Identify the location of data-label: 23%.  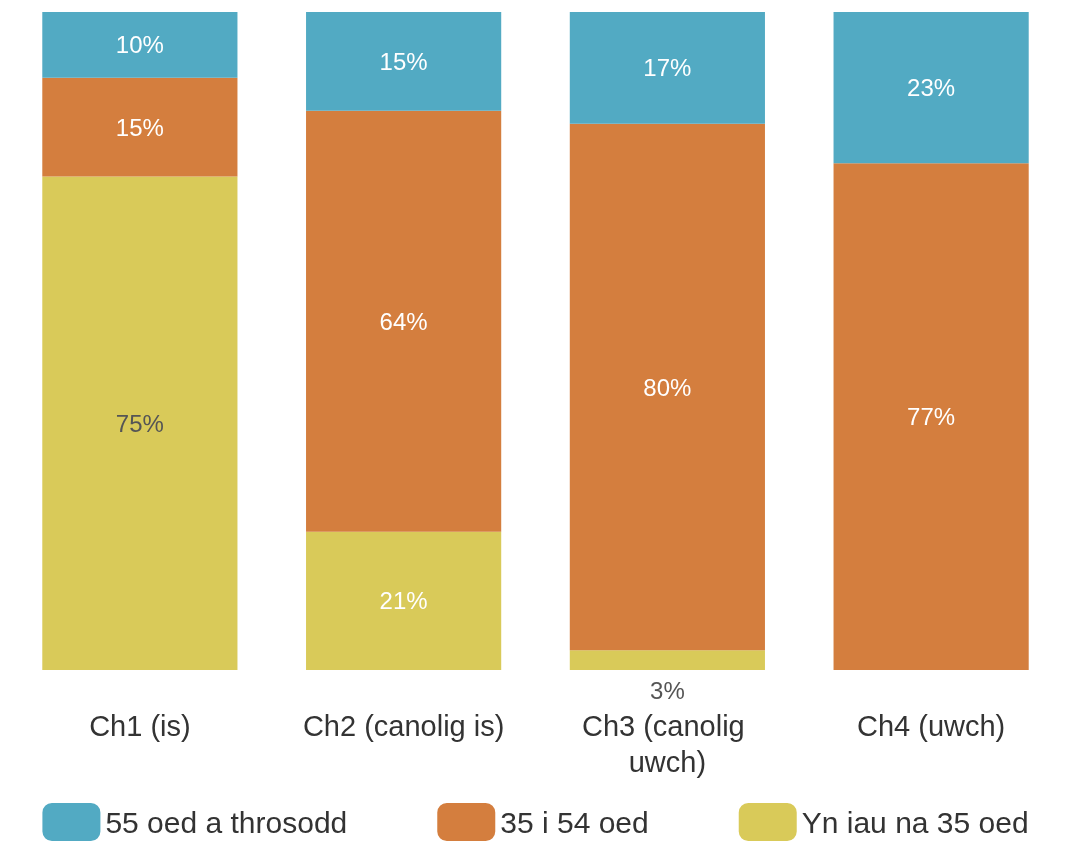
(931, 88).